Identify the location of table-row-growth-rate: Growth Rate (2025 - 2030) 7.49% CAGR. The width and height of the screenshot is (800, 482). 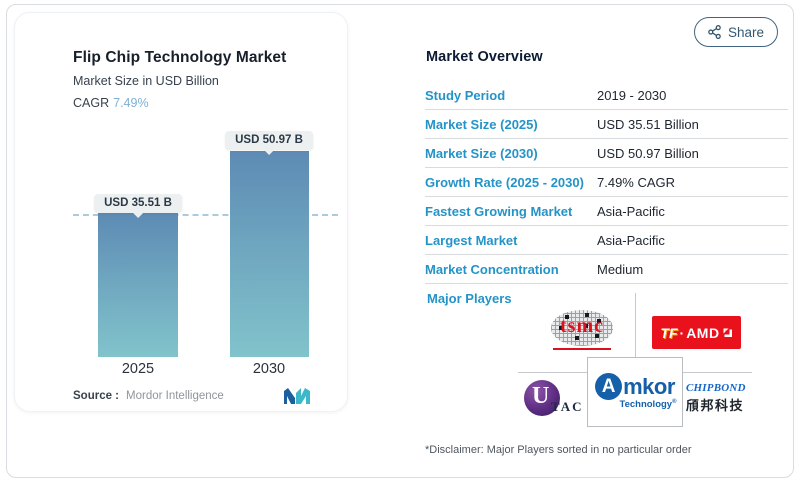
(606, 182).